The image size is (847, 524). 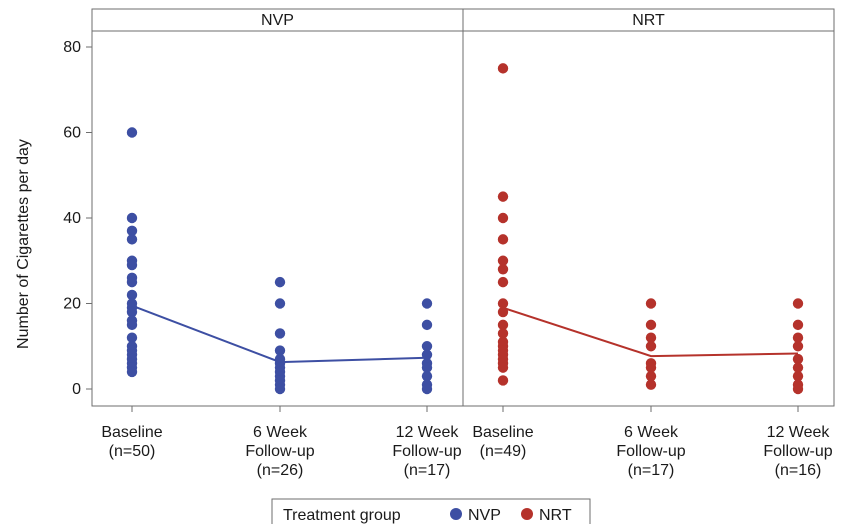 What do you see at coordinates (277, 20) in the screenshot?
I see `panel-title: NVP` at bounding box center [277, 20].